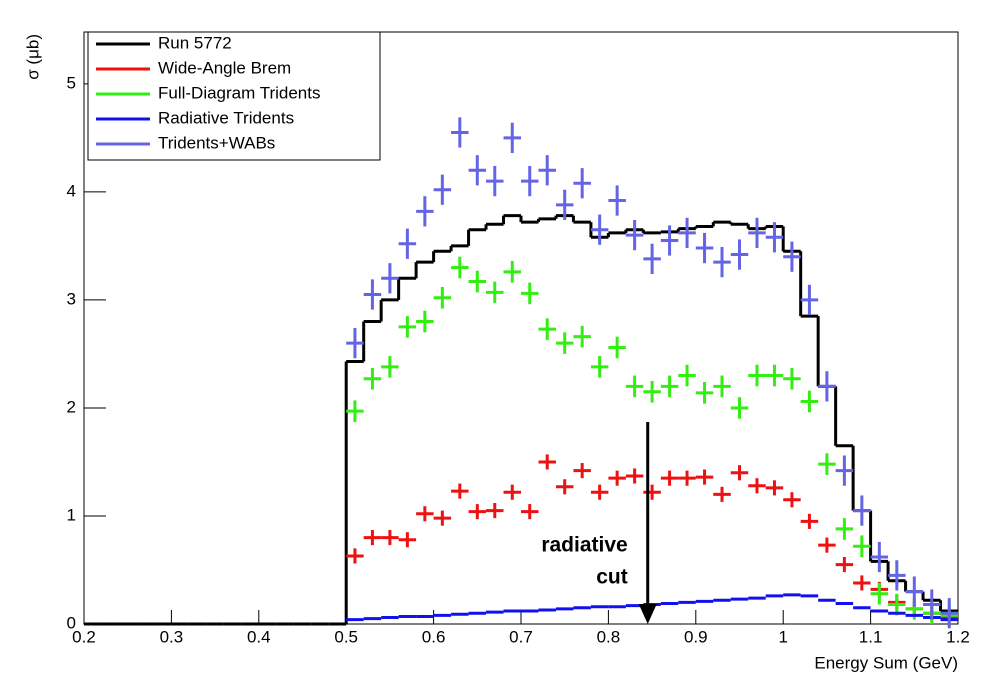 Image resolution: width=984 pixels, height=692 pixels. Describe the element at coordinates (259, 636) in the screenshot. I see `x-tick-label: 0.4` at that location.